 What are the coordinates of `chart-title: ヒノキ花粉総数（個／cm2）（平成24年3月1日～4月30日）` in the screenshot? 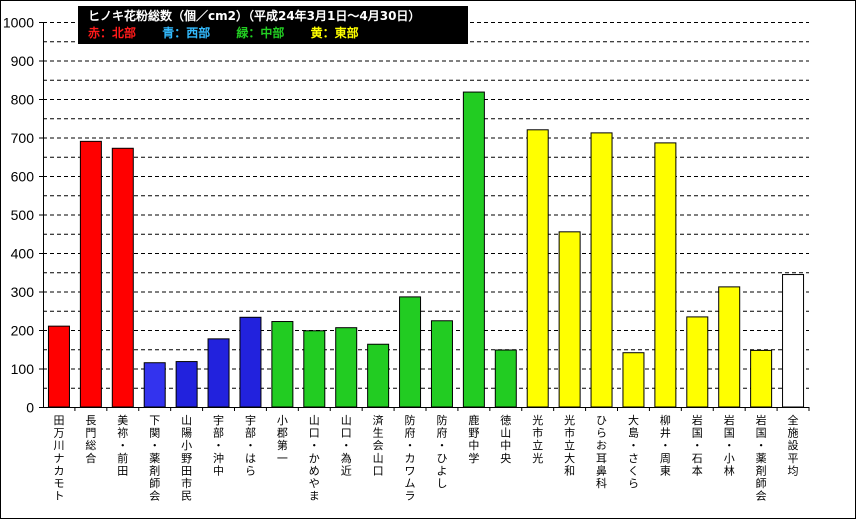 It's located at (254, 16).